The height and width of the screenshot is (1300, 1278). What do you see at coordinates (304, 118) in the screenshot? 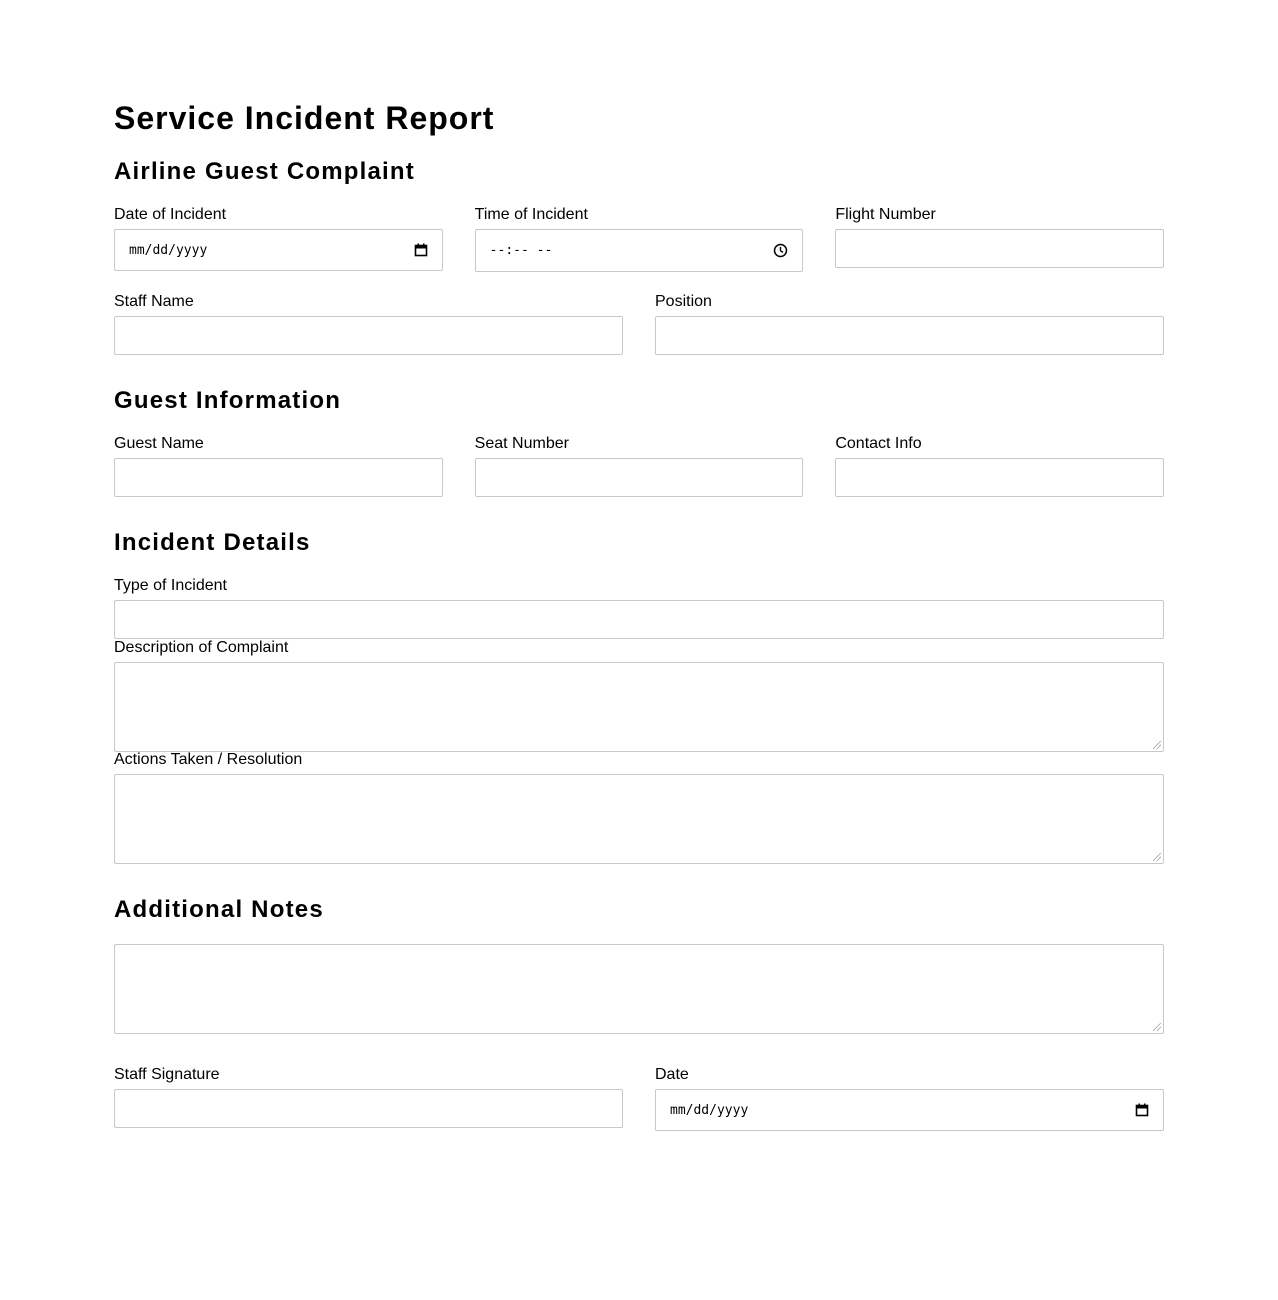
I see `page-title: Service Incident Report` at bounding box center [304, 118].